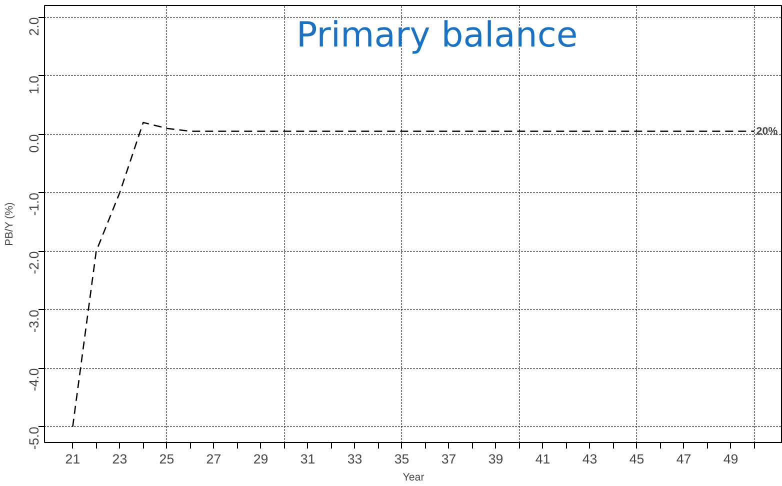 The image size is (782, 486). Describe the element at coordinates (636, 459) in the screenshot. I see `x-tick-label: 45` at that location.